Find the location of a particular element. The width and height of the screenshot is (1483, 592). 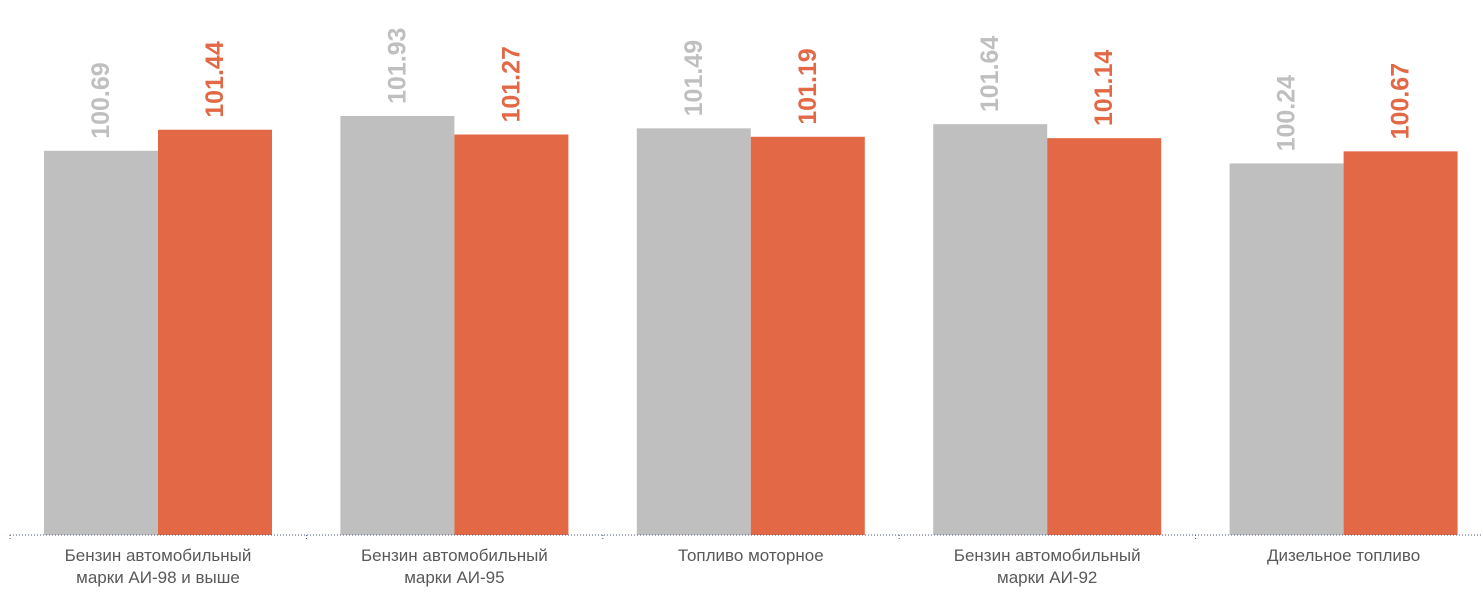

category-label-line: марки АИ-92 is located at coordinates (1047, 577).